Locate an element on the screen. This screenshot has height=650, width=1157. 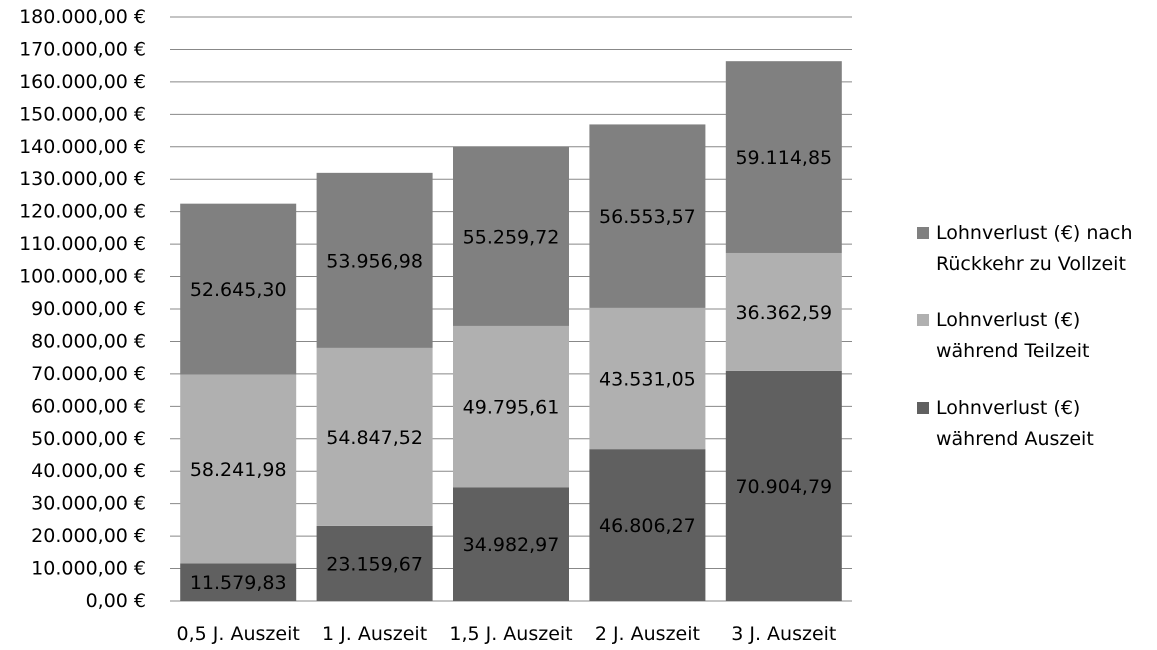
y-tick-label: 90.000,00 € is located at coordinates (88, 309).